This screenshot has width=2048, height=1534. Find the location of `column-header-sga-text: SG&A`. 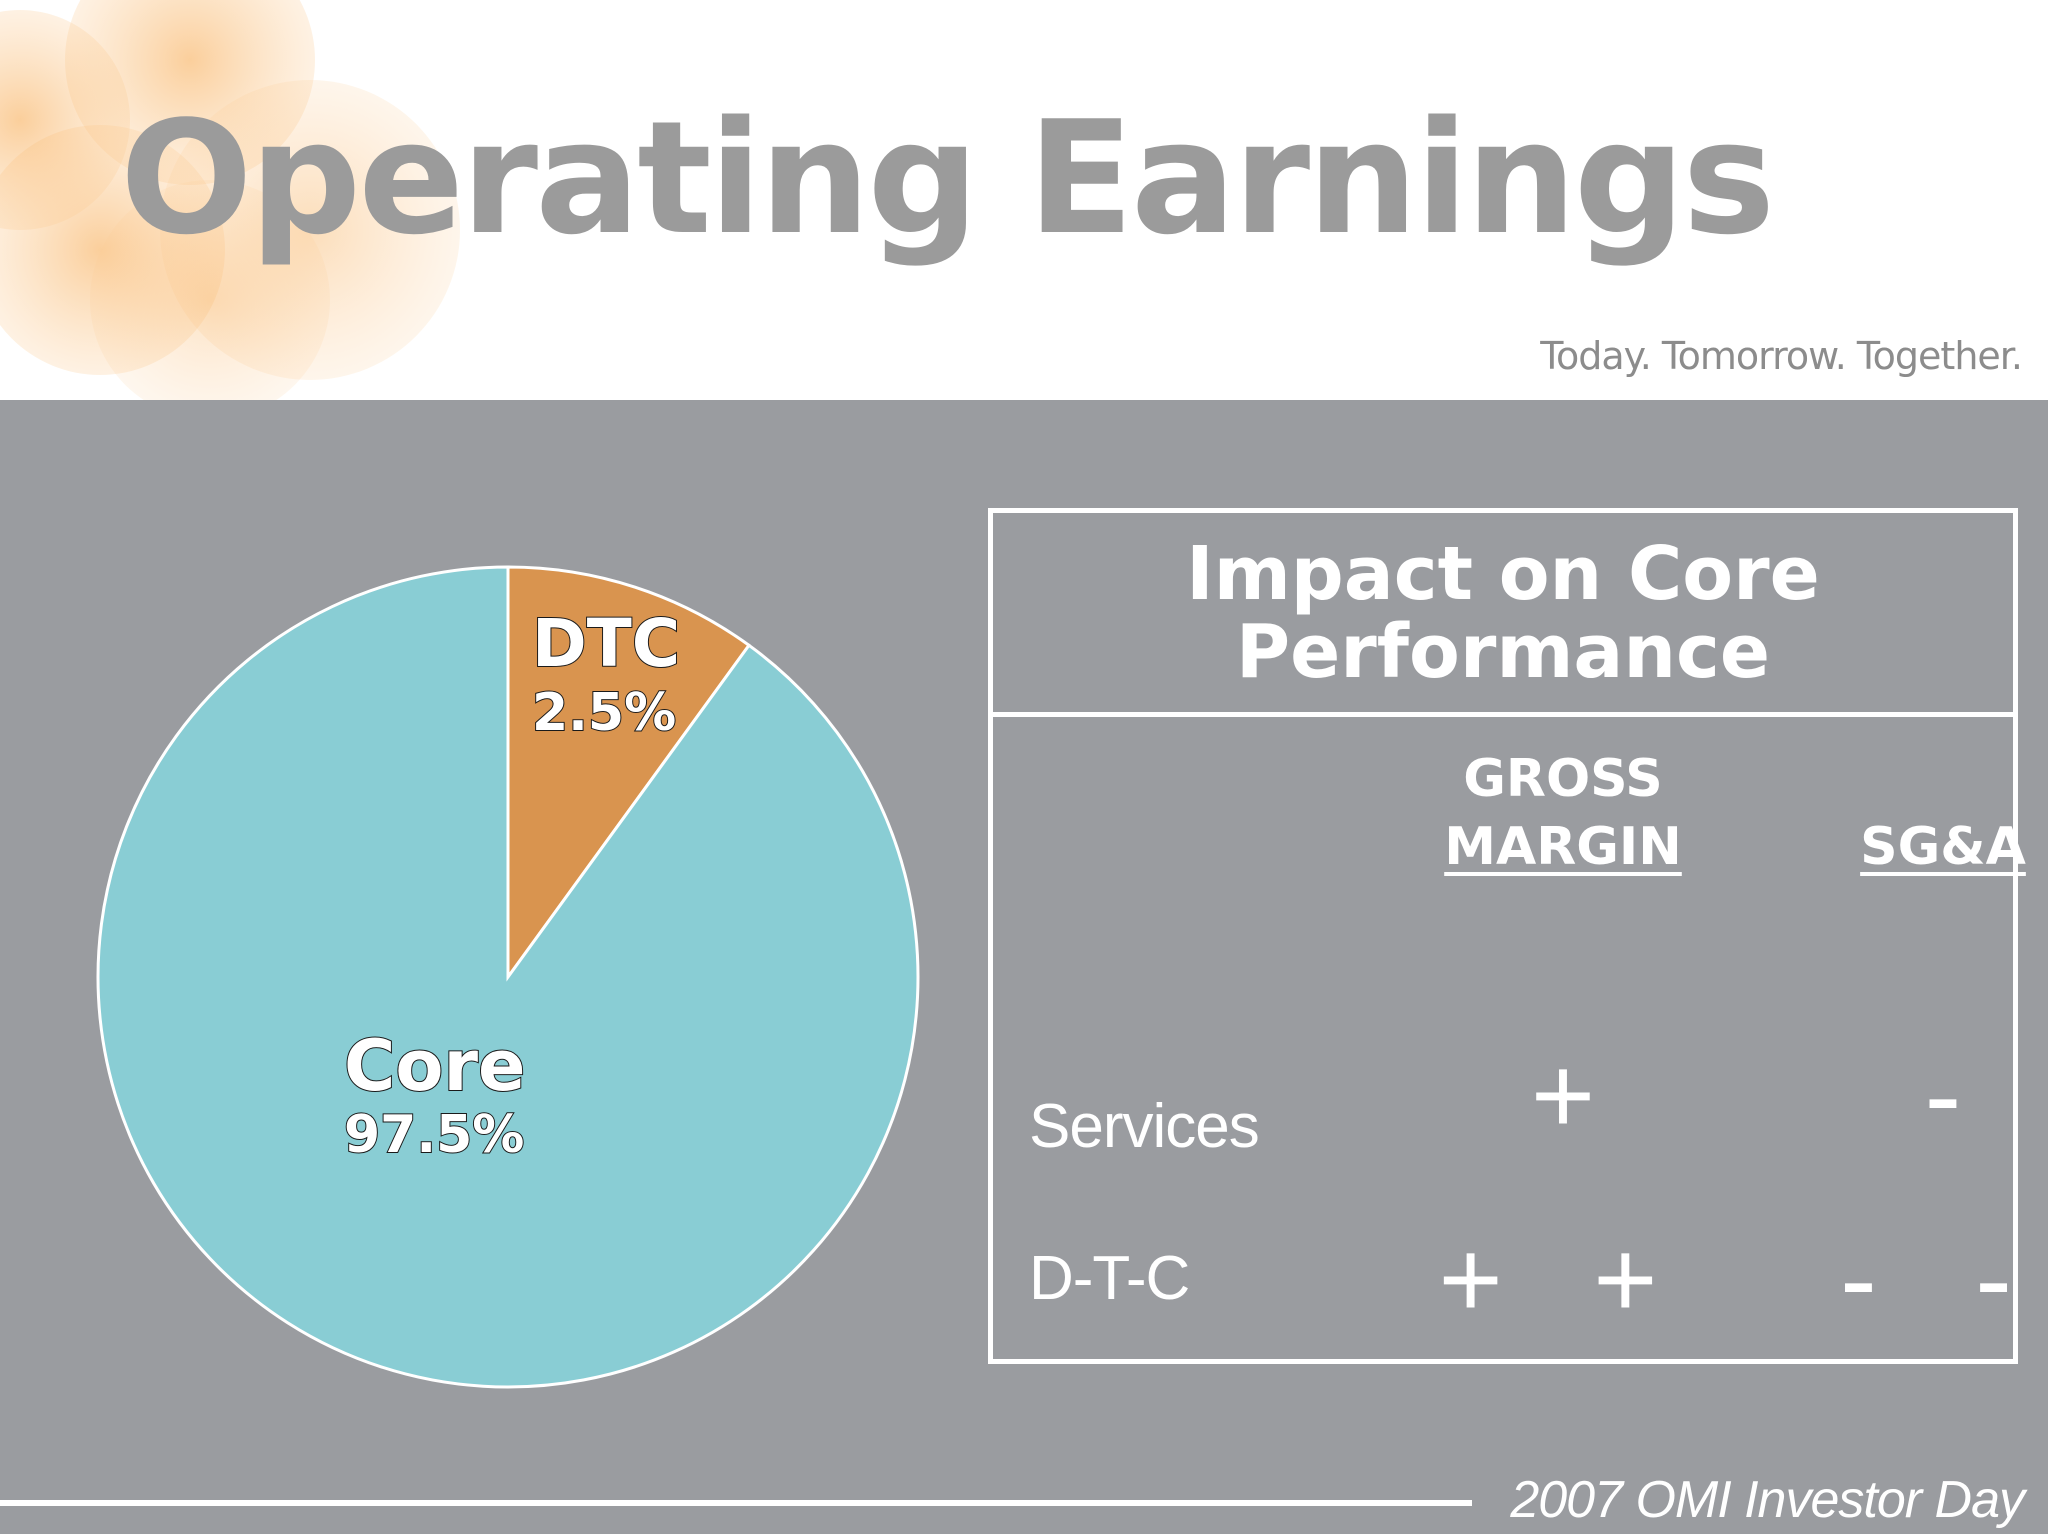

column-header-sga-text: SG&A is located at coordinates (1943, 847).